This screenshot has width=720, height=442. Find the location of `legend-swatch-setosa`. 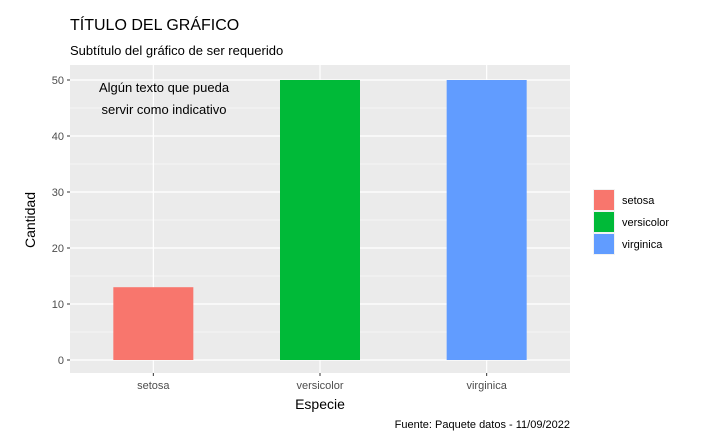

legend-swatch-setosa is located at coordinates (604, 200).